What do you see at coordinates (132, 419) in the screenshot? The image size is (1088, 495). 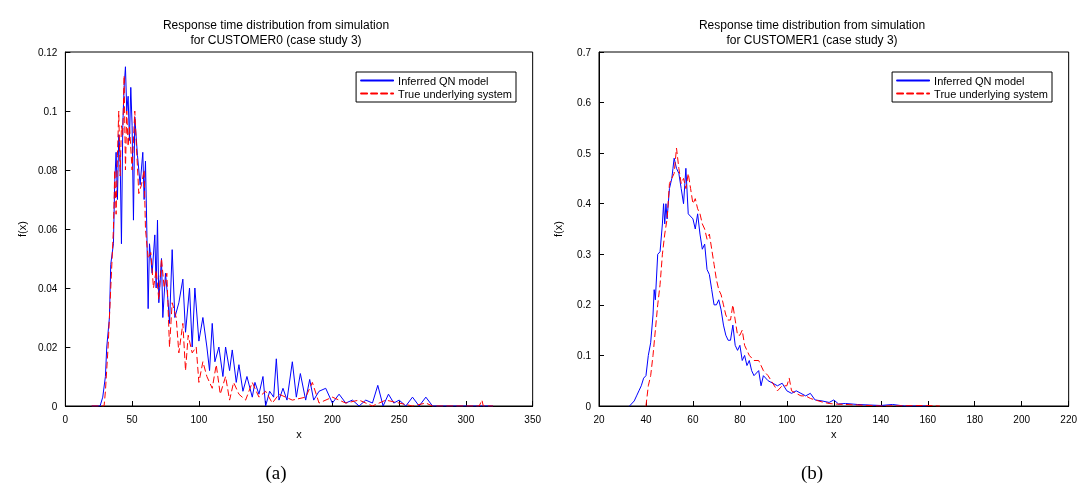 I see `x-tick-label: 50` at bounding box center [132, 419].